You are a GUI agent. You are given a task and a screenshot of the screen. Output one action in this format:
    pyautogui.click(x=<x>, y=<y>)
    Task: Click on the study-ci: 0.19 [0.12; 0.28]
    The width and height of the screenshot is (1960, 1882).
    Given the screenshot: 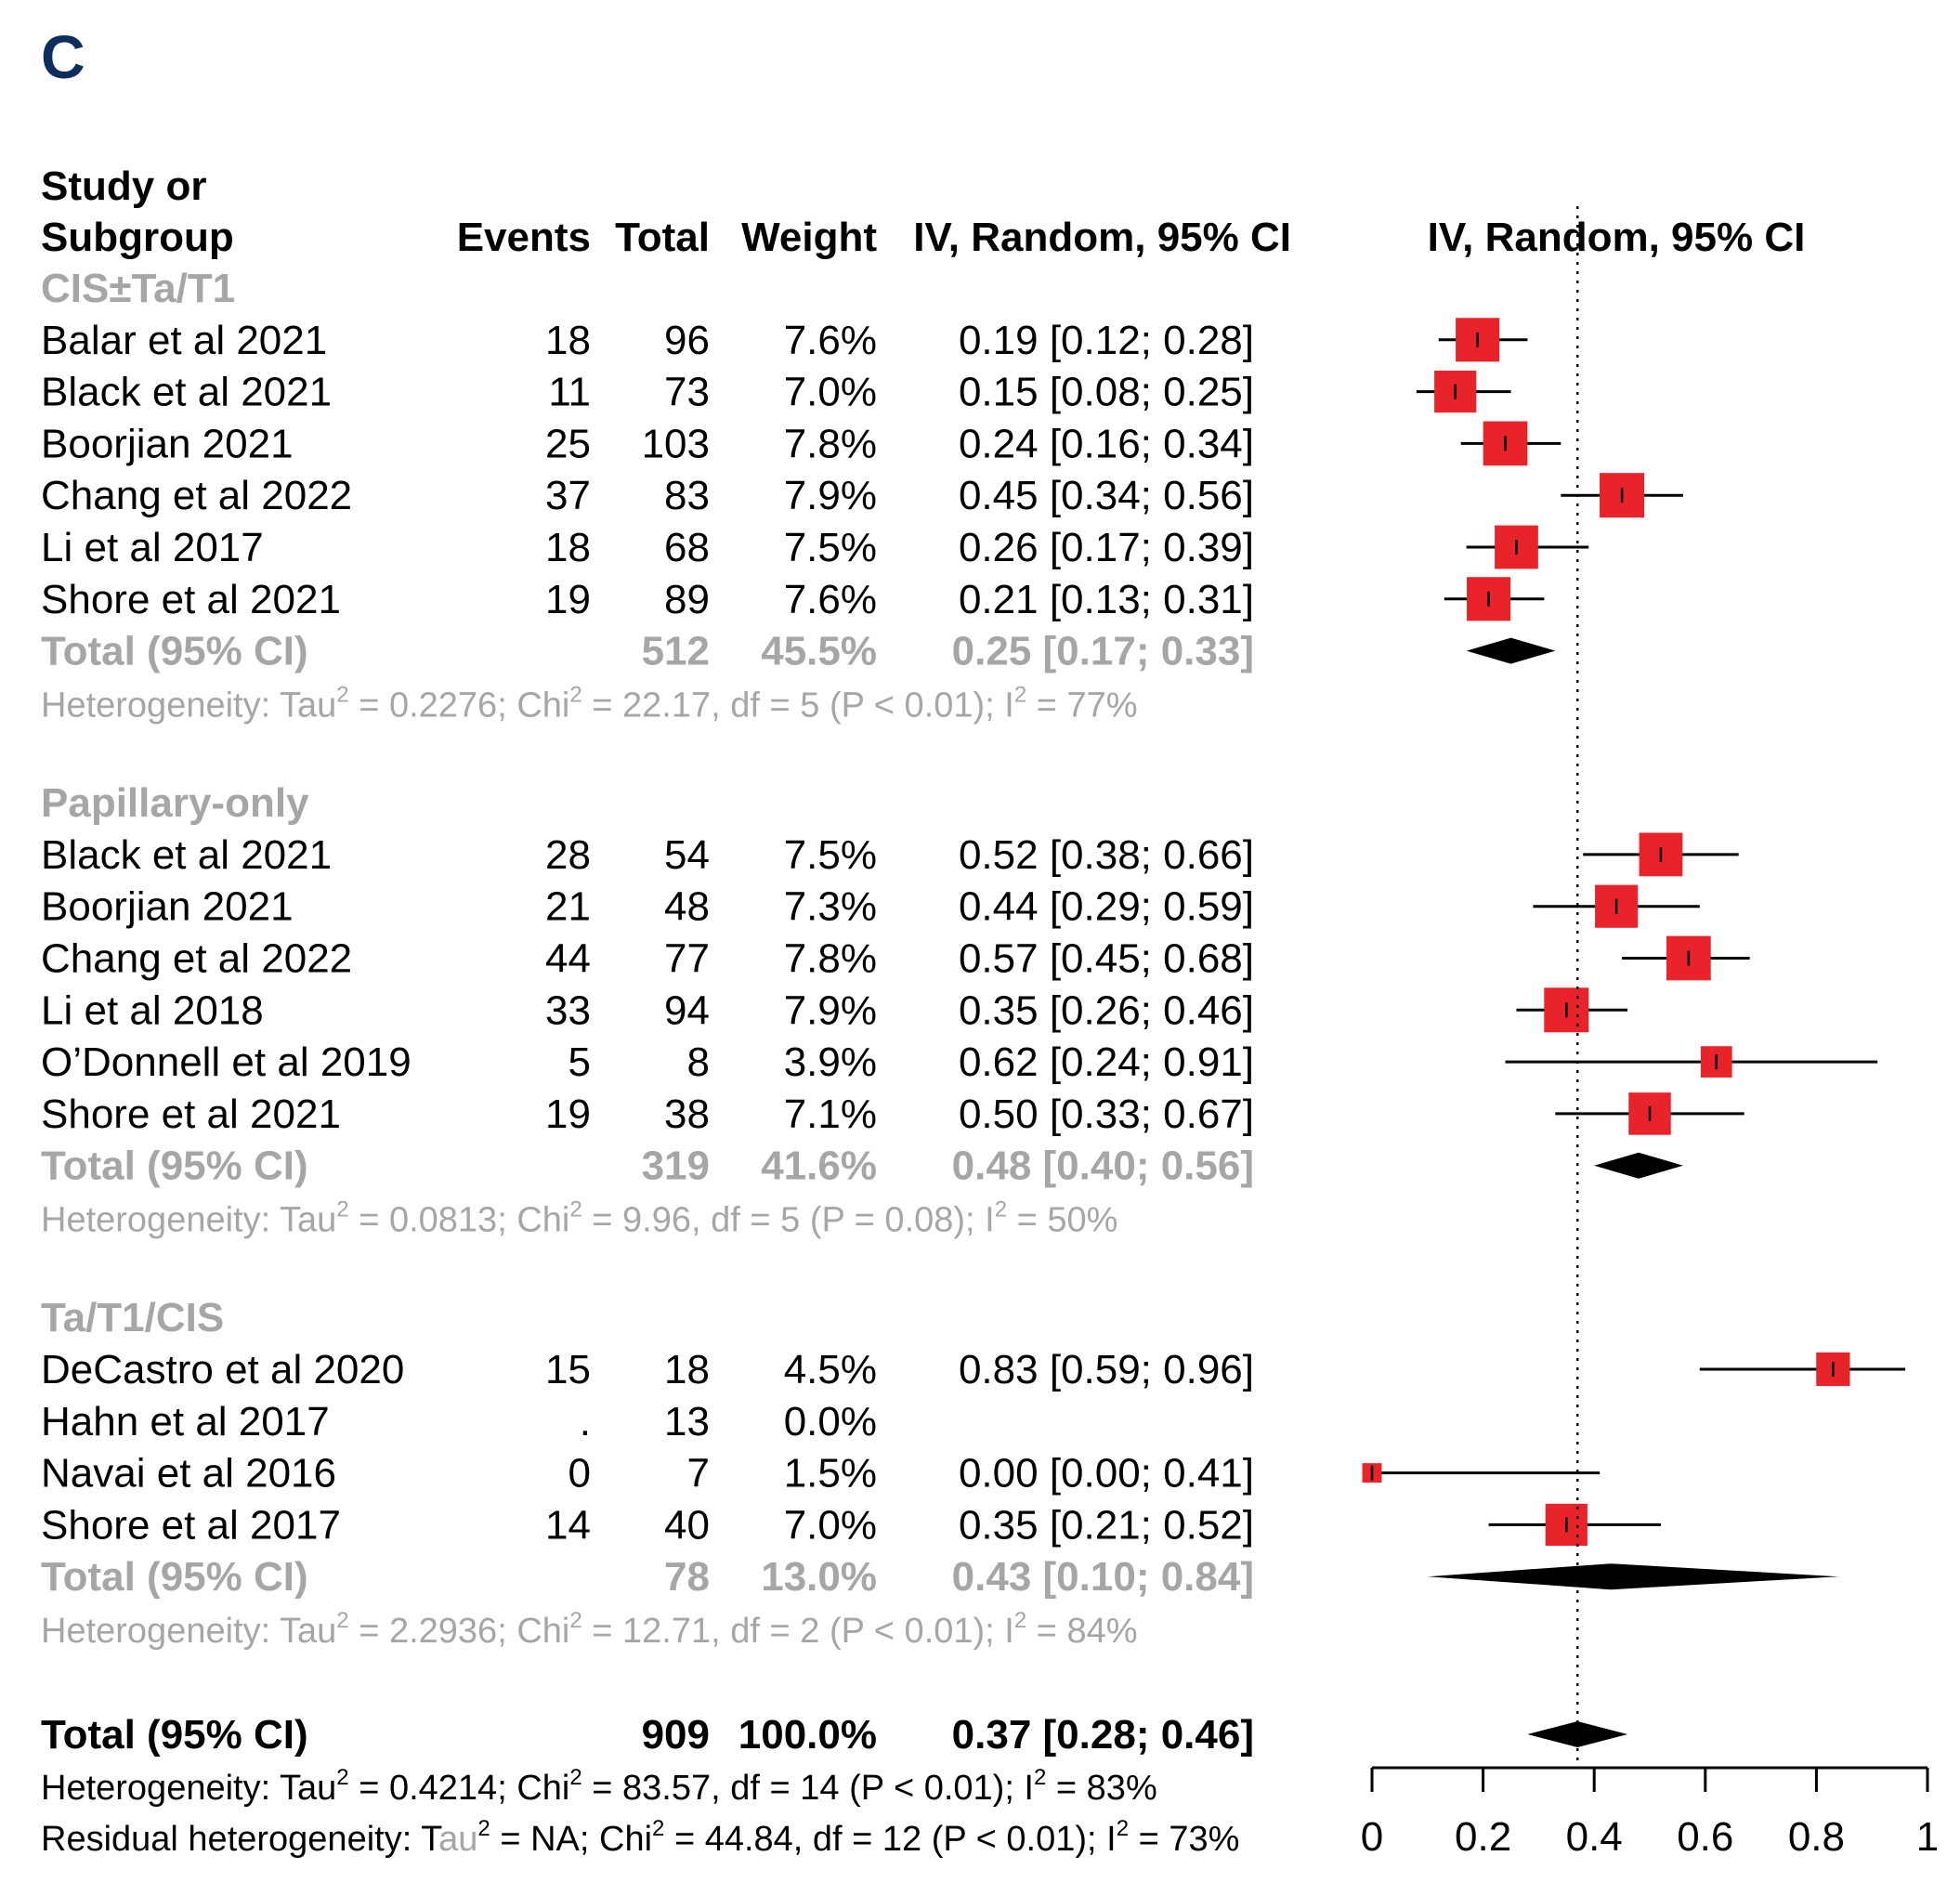 What is the action you would take?
    pyautogui.click(x=1106, y=340)
    